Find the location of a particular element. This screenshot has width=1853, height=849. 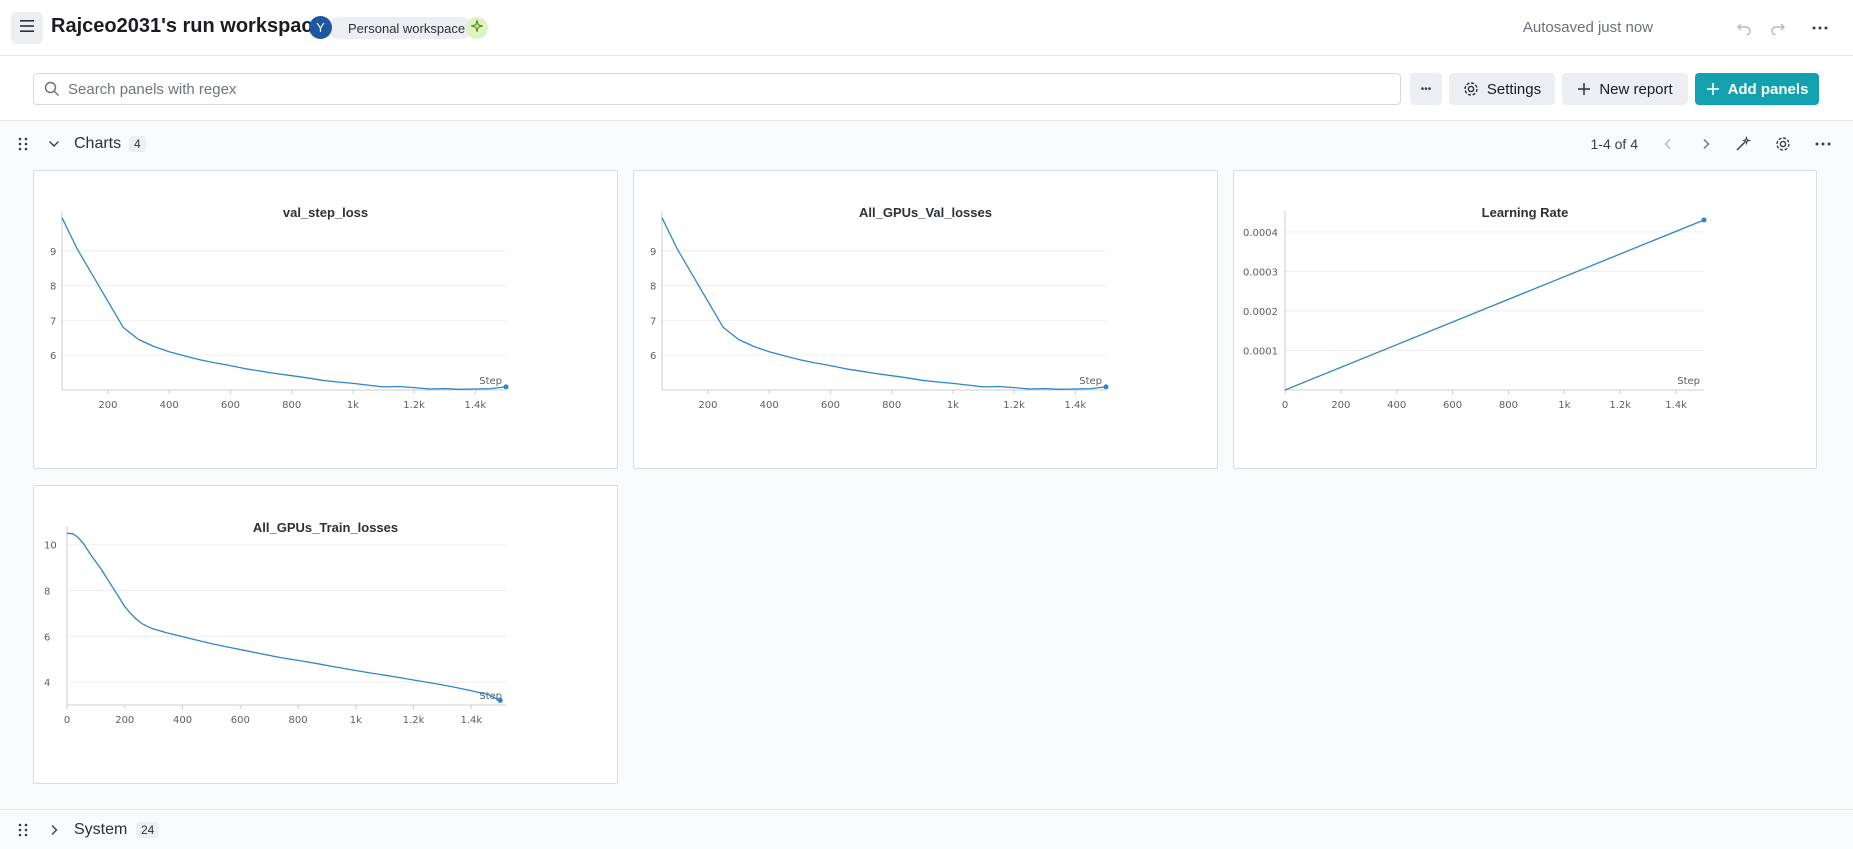

search-input is located at coordinates (728, 89).